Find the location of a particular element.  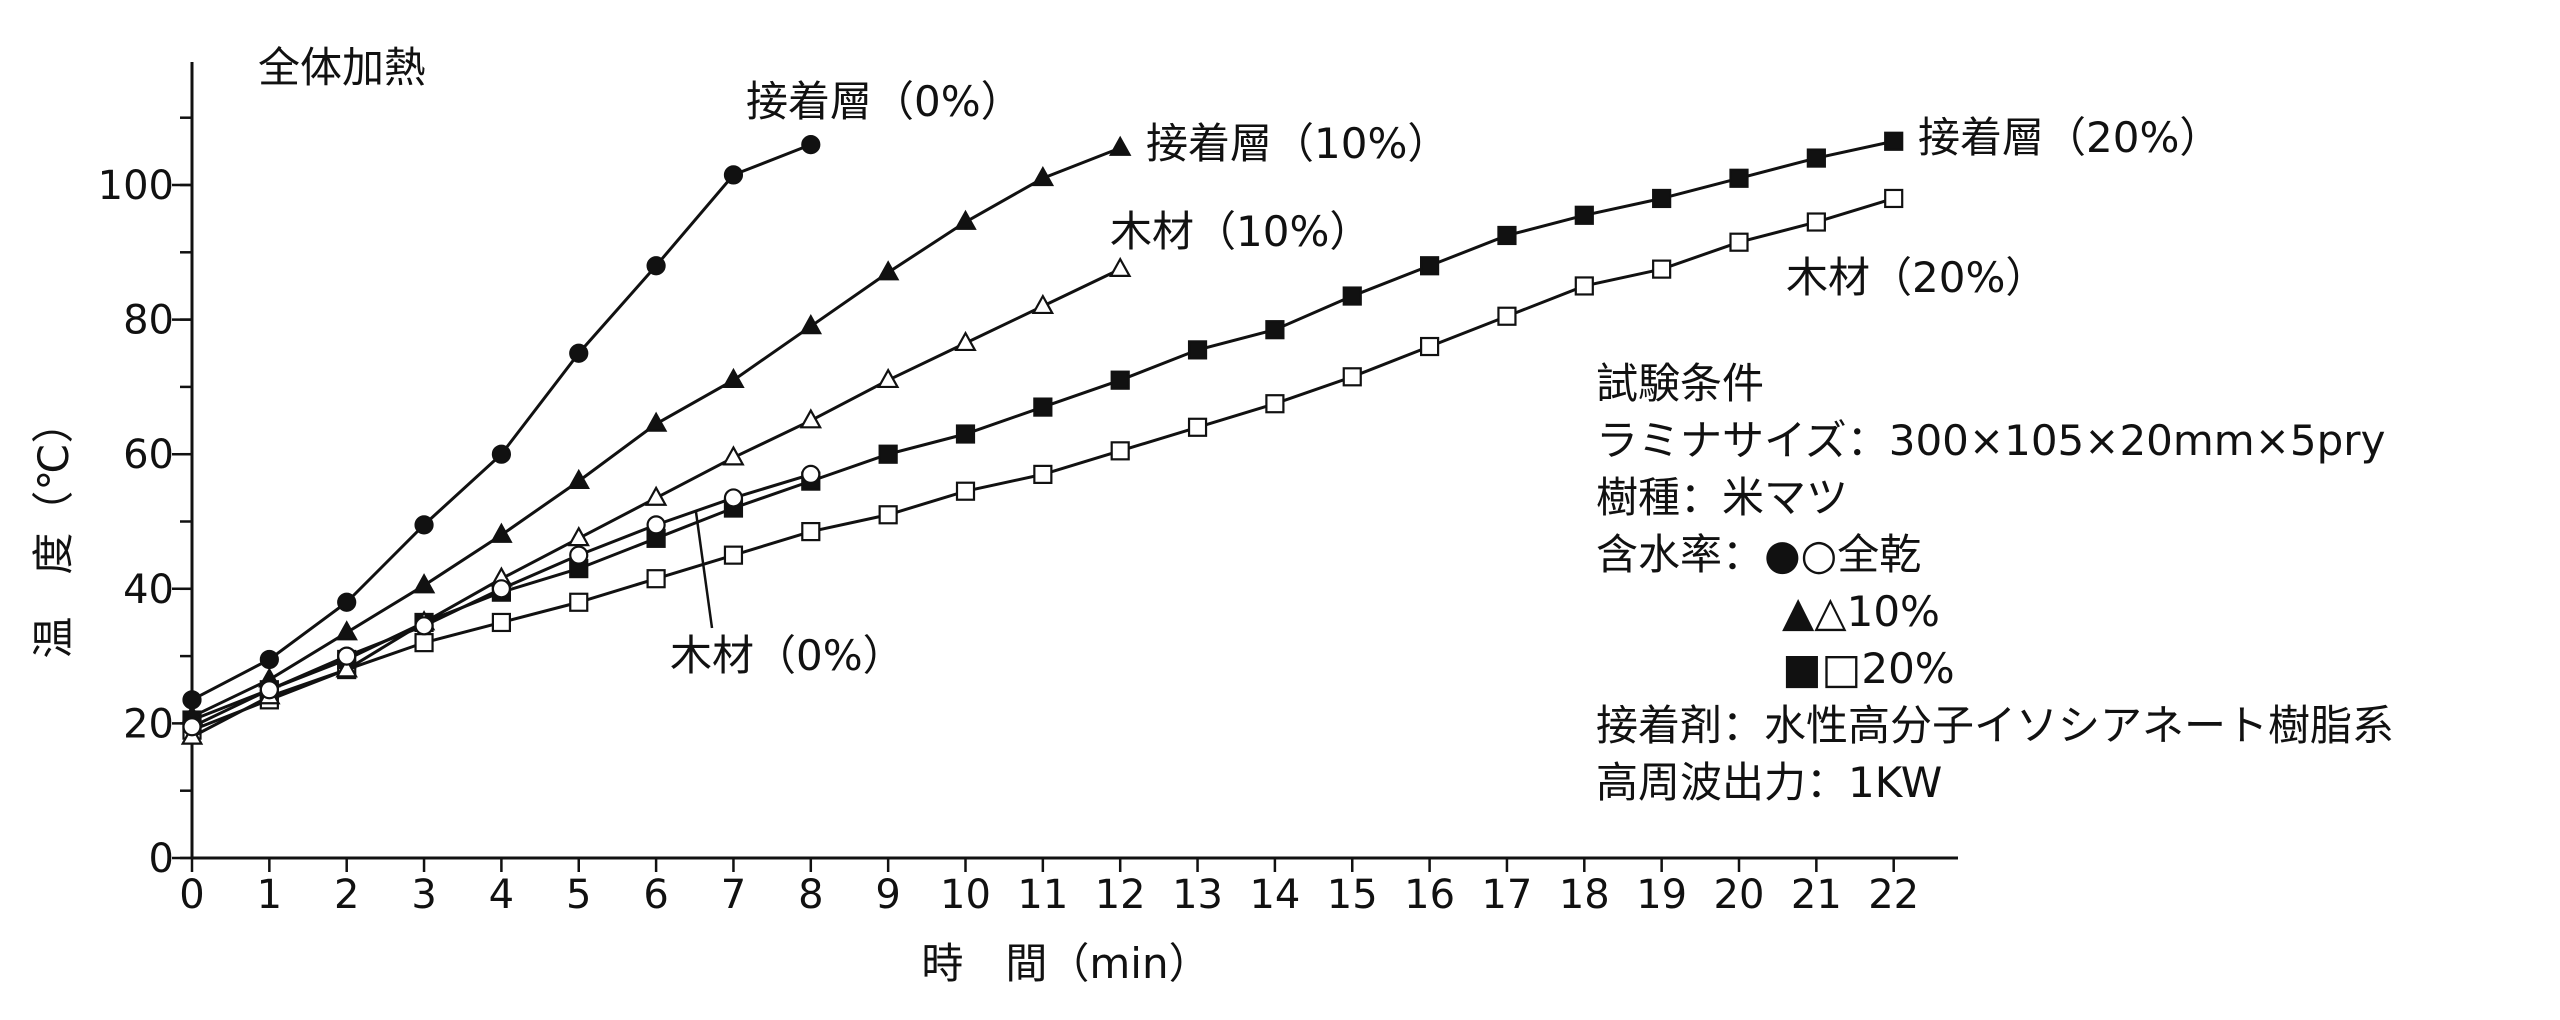

series-label: 木材（20%） is located at coordinates (1916, 277).